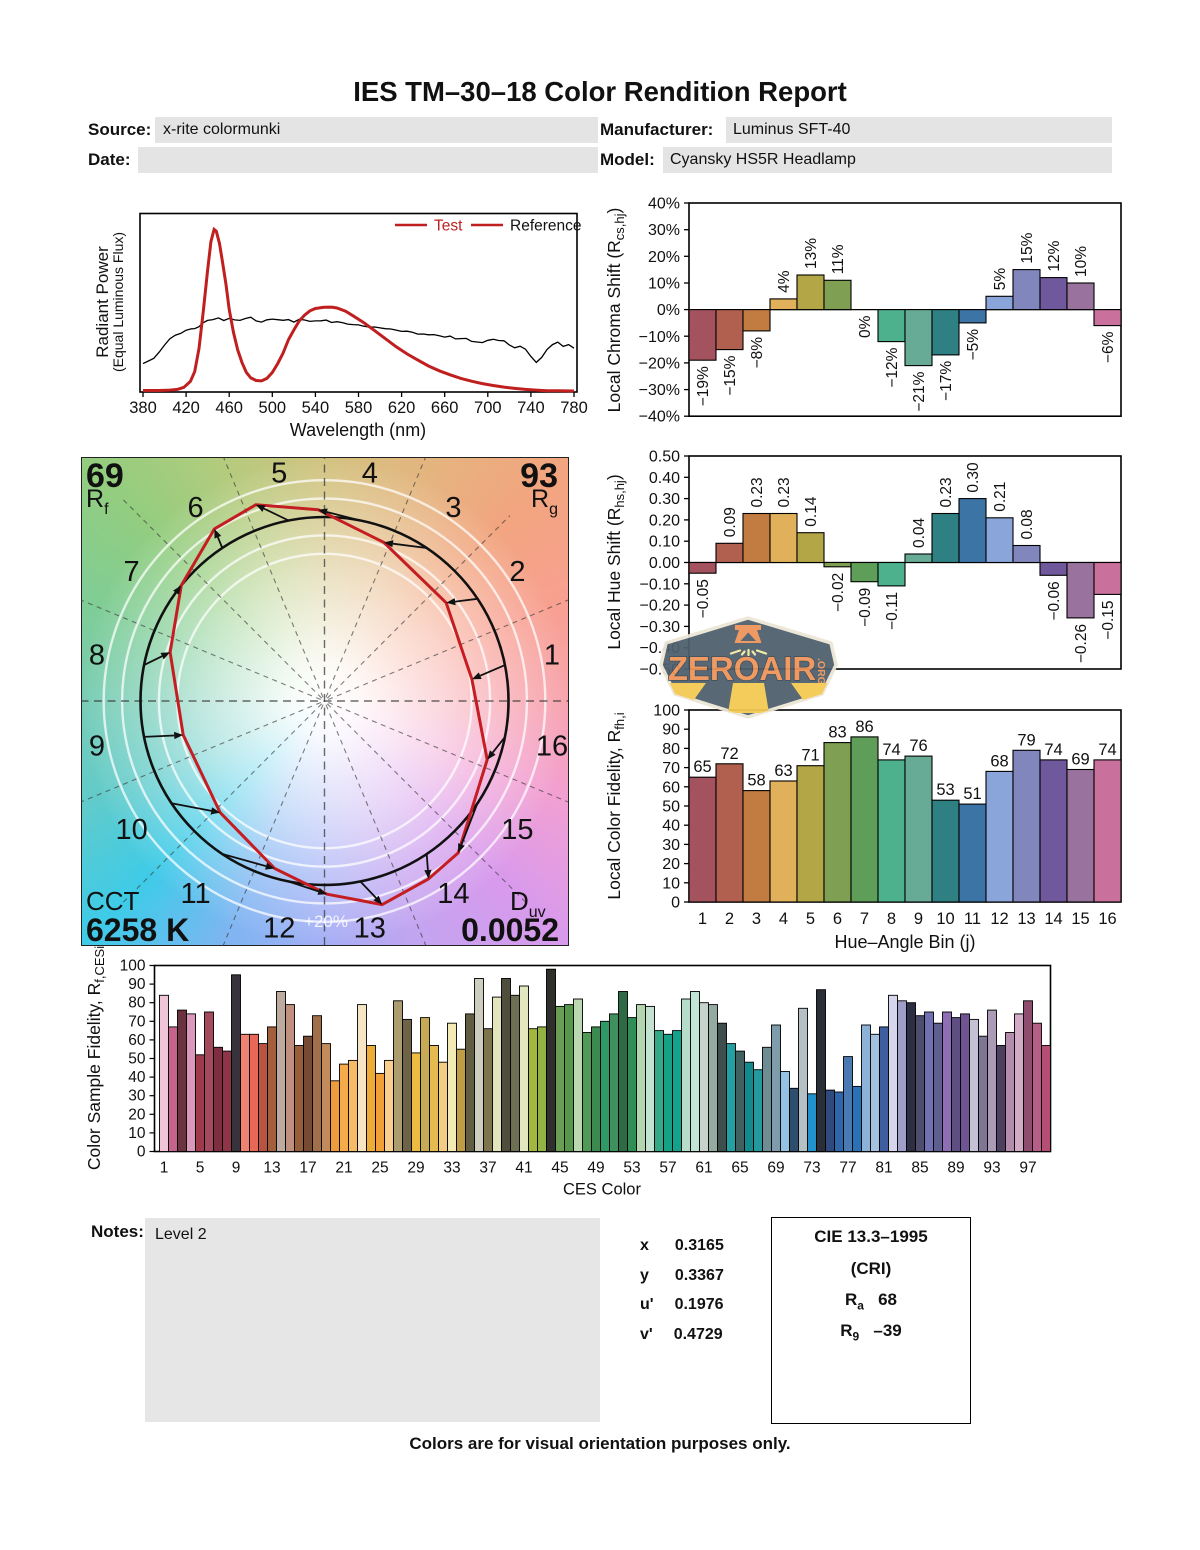 The image size is (1200, 1550). Describe the element at coordinates (659, 417) in the screenshot. I see `svg-text: −40%` at that location.